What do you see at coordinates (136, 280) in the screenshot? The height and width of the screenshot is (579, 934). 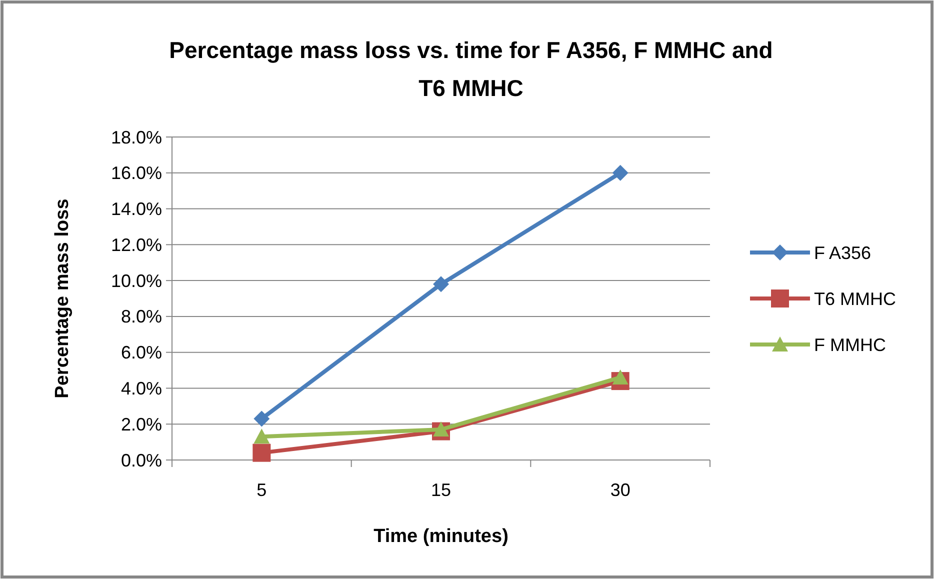 I see `y-tick-label: 10.0%` at bounding box center [136, 280].